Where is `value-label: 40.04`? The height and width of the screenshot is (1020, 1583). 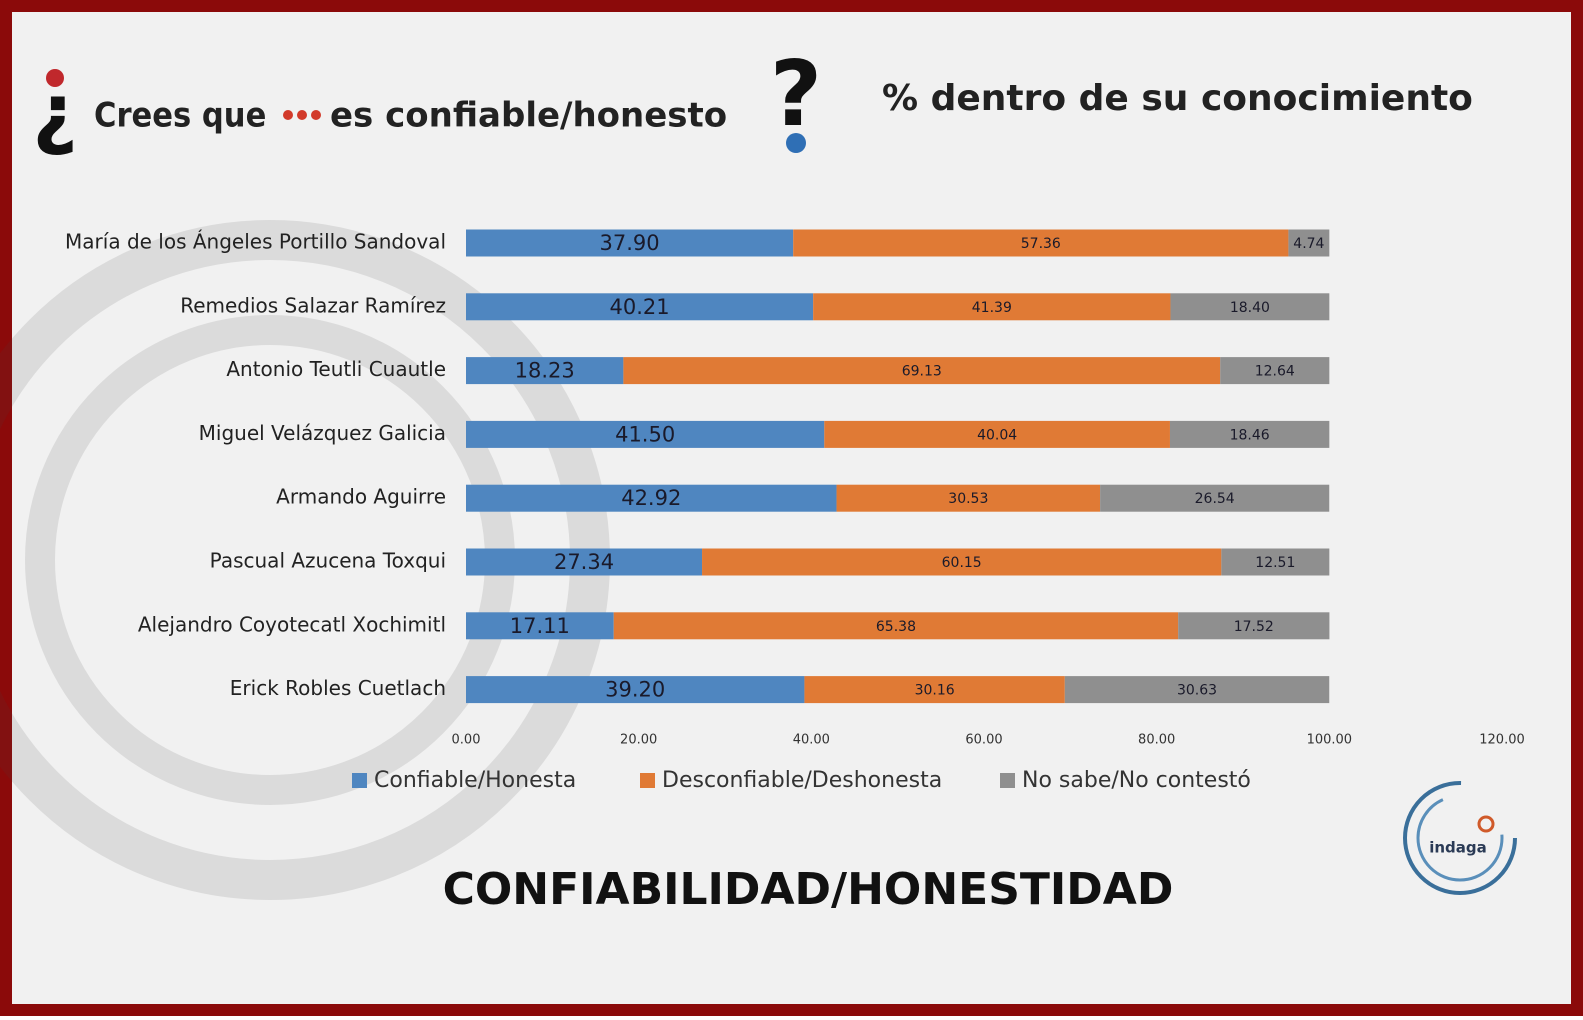
value-label: 40.04 is located at coordinates (997, 435).